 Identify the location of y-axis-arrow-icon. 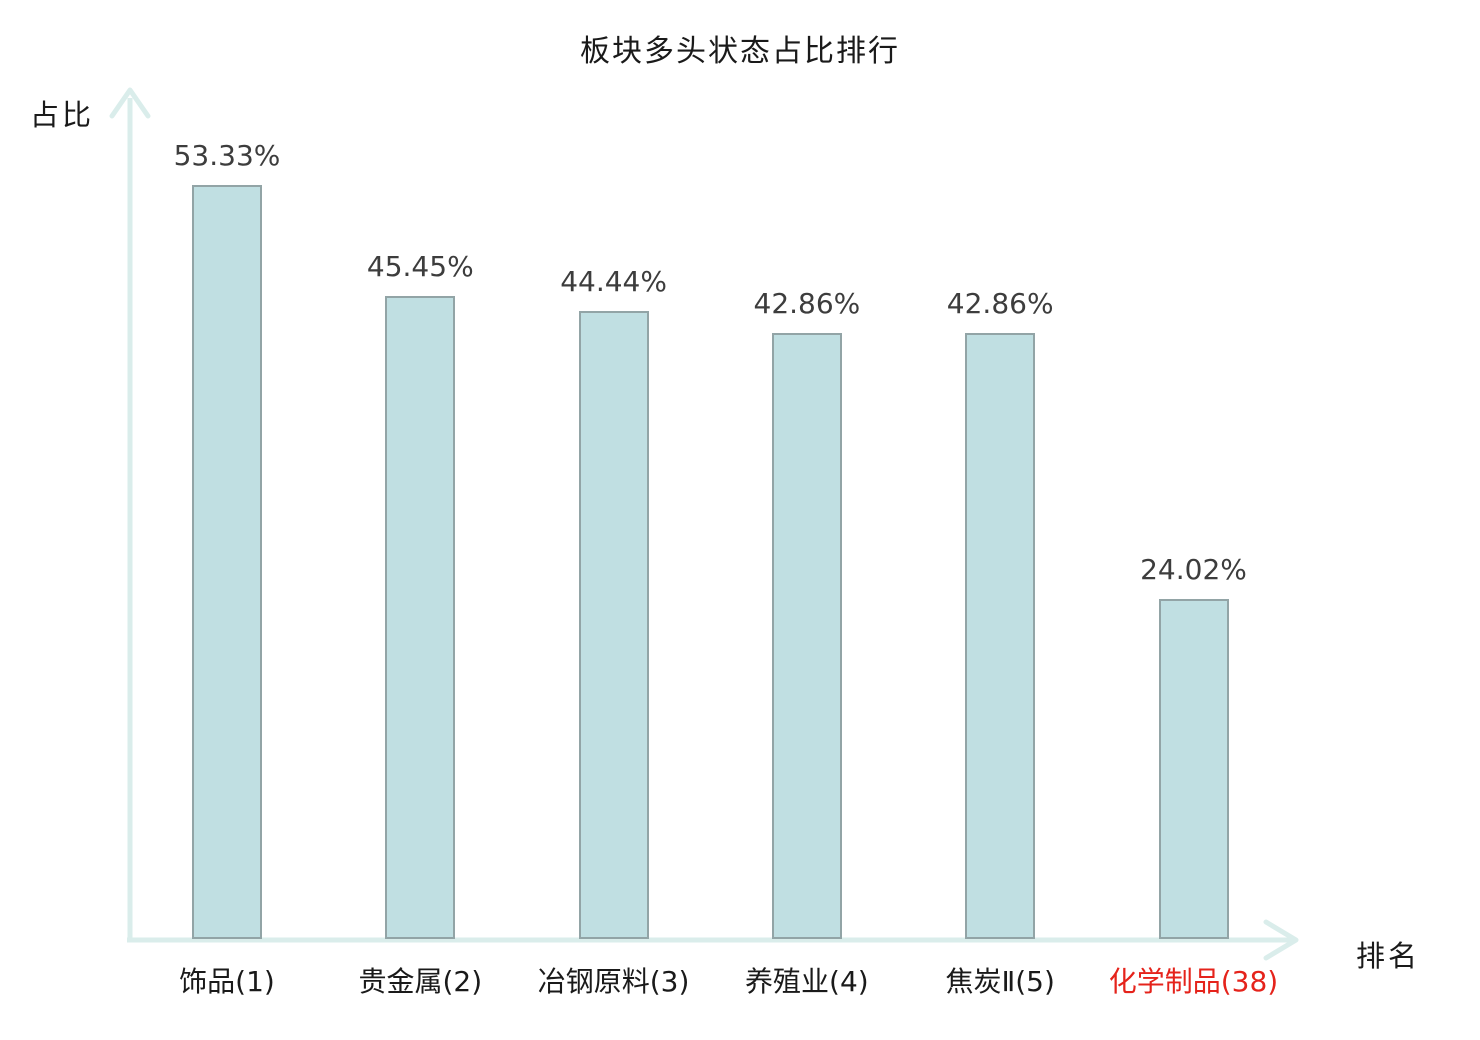
(130, 103).